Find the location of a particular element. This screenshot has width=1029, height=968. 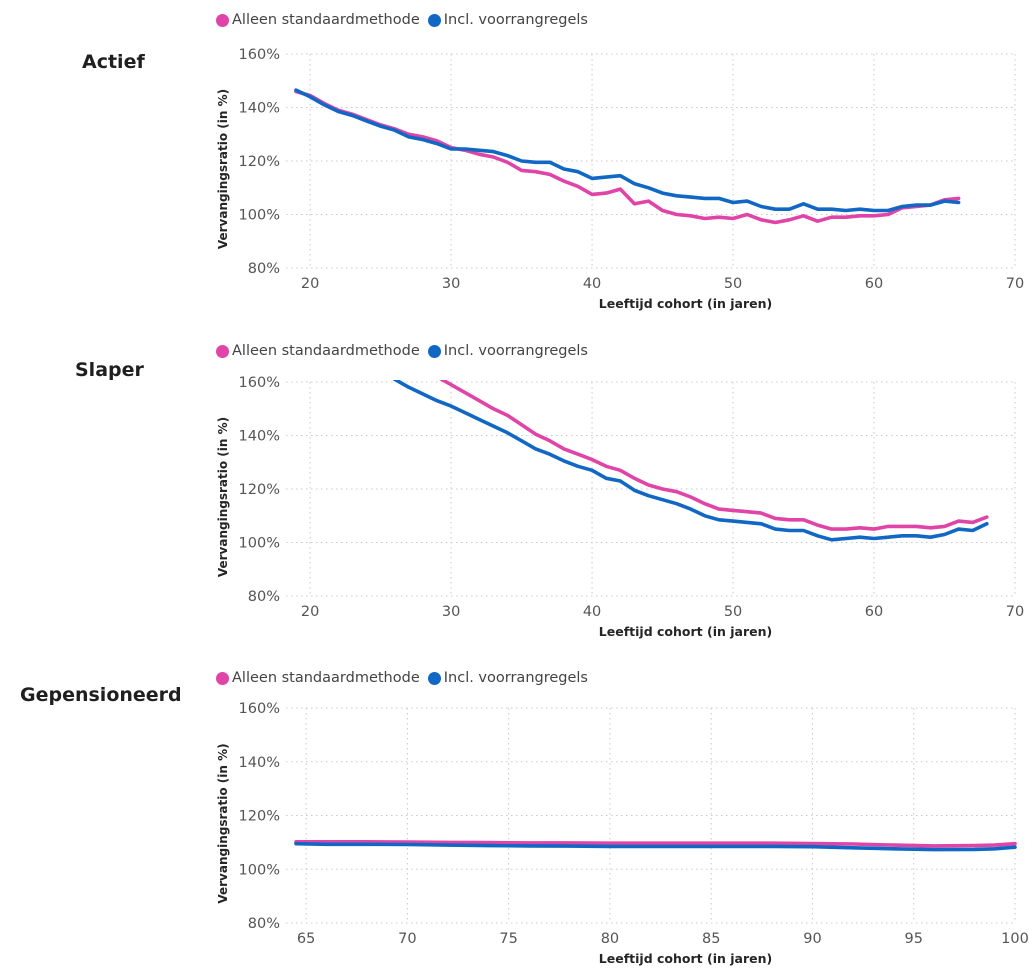

panel-title: Gepensioneerd is located at coordinates (101, 695).